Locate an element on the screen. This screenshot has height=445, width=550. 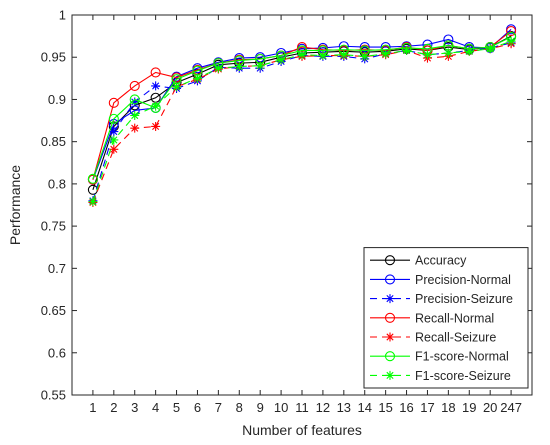
x-axis-label: Number of features is located at coordinates (302, 430).